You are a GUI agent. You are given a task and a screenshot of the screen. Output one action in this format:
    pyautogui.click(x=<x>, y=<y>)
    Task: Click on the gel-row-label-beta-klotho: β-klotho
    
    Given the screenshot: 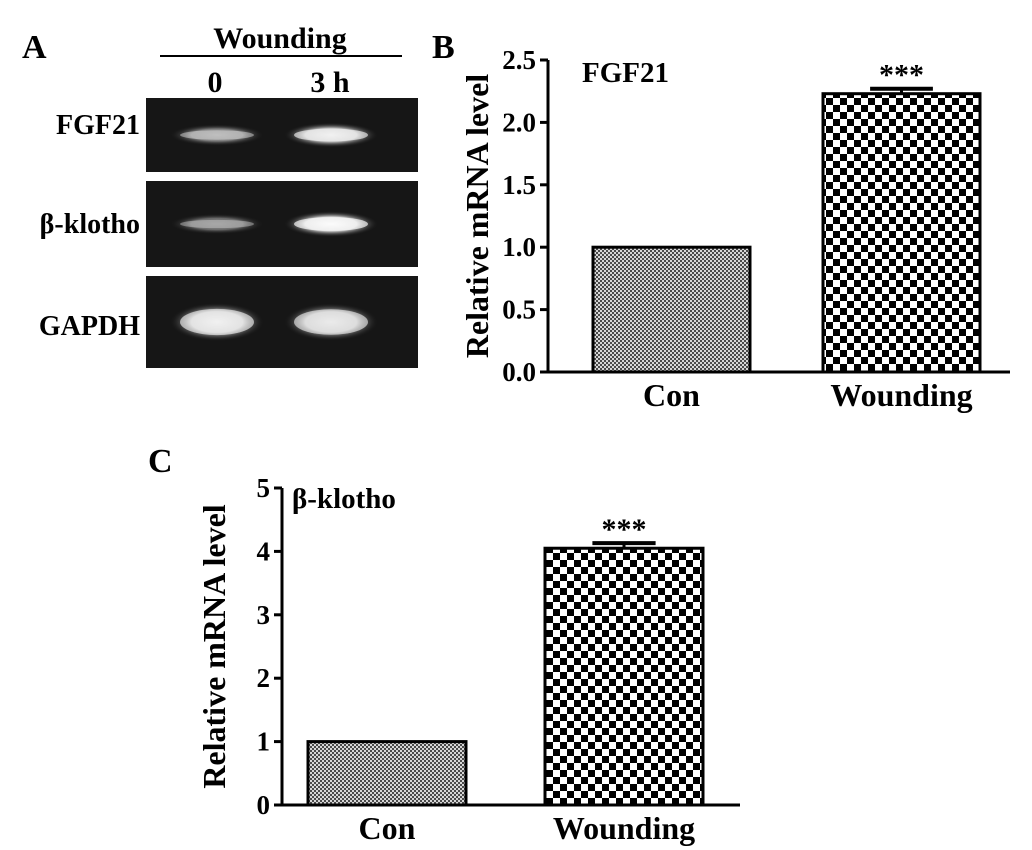 What is the action you would take?
    pyautogui.click(x=90, y=224)
    